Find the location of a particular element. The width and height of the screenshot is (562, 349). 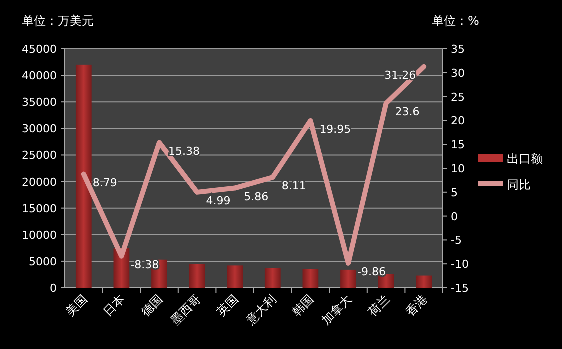

y2-tick-label: 30 is located at coordinates (458, 73).